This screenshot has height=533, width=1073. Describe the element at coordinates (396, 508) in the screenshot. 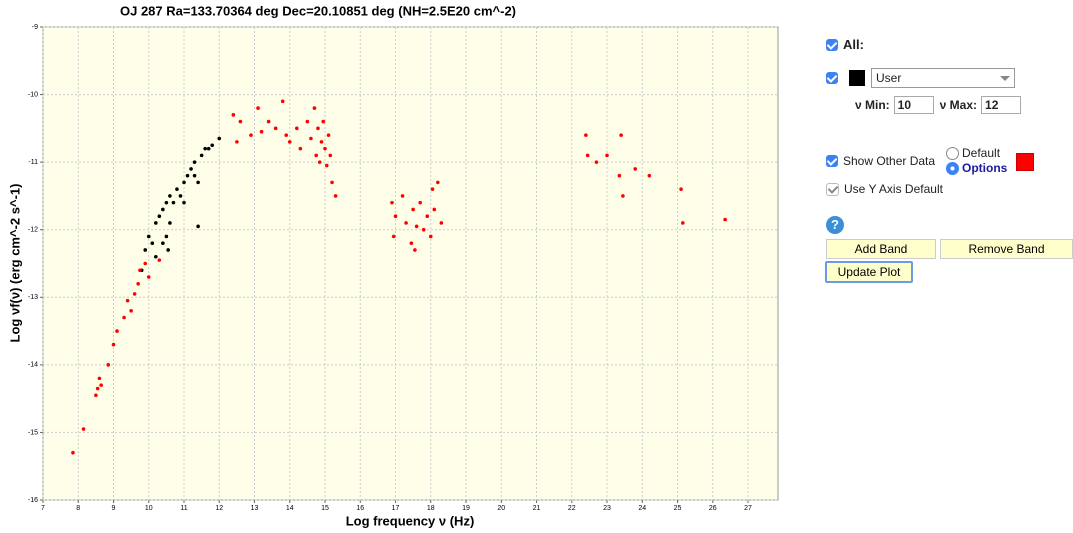

I see `x-tick-label: 17` at that location.